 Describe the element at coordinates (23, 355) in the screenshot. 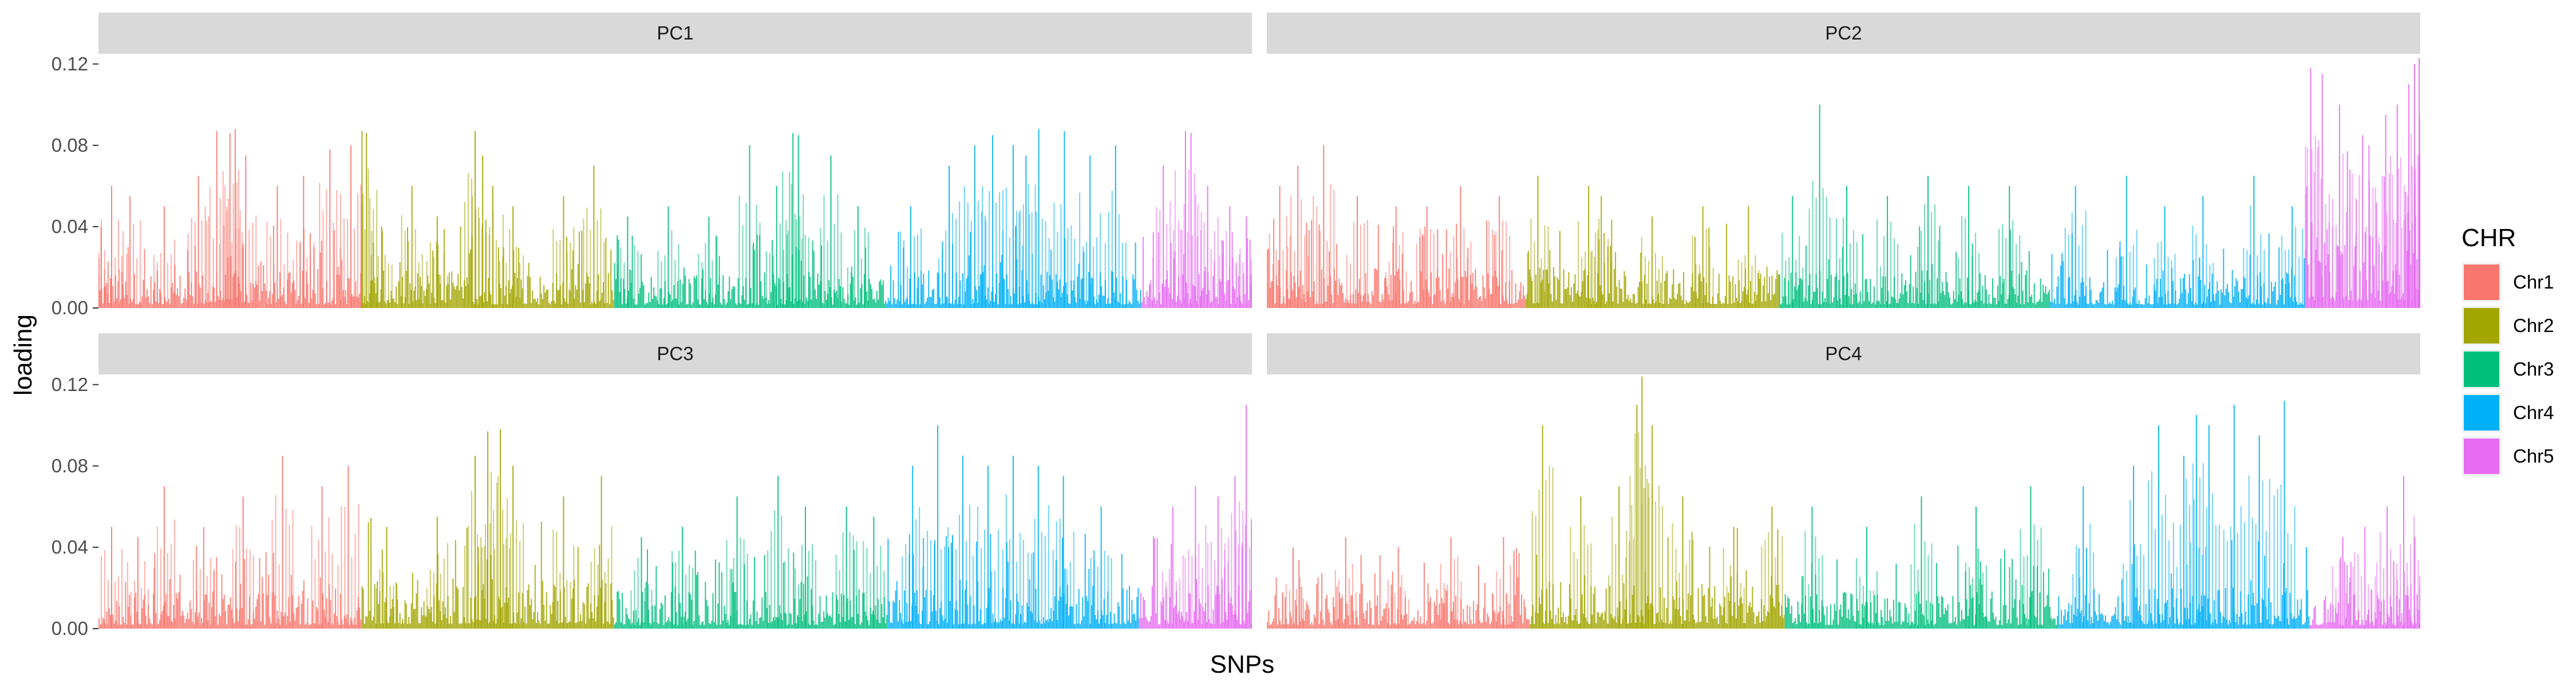

I see `y-axis-title: loading` at that location.